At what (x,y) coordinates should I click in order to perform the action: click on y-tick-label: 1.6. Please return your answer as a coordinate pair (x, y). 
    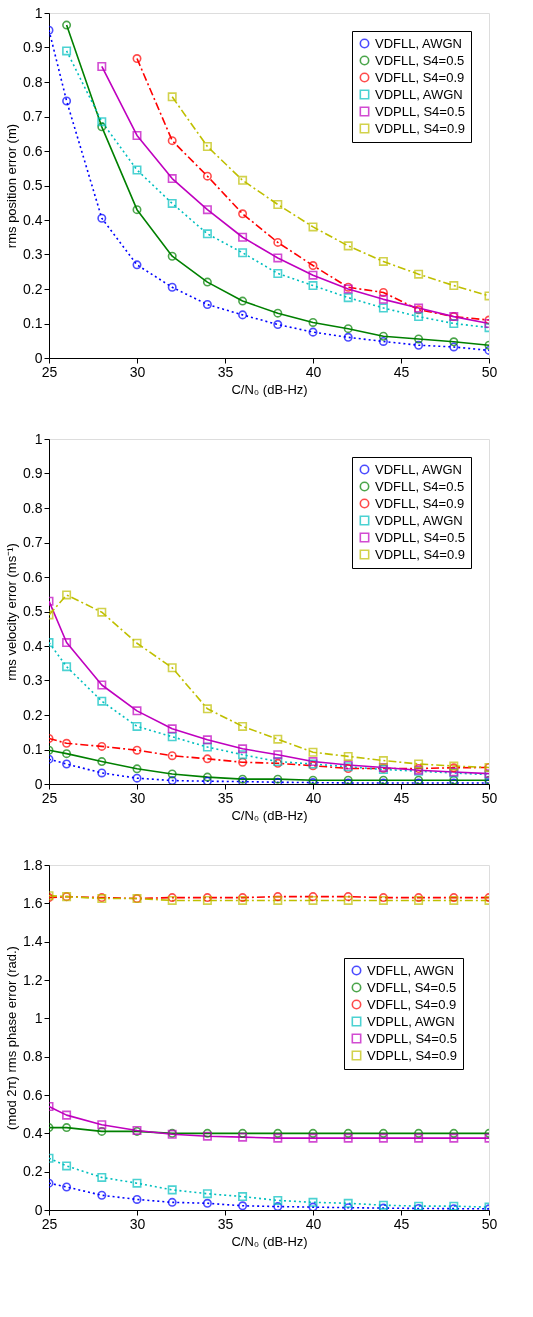
    Looking at the image, I should click on (33, 902).